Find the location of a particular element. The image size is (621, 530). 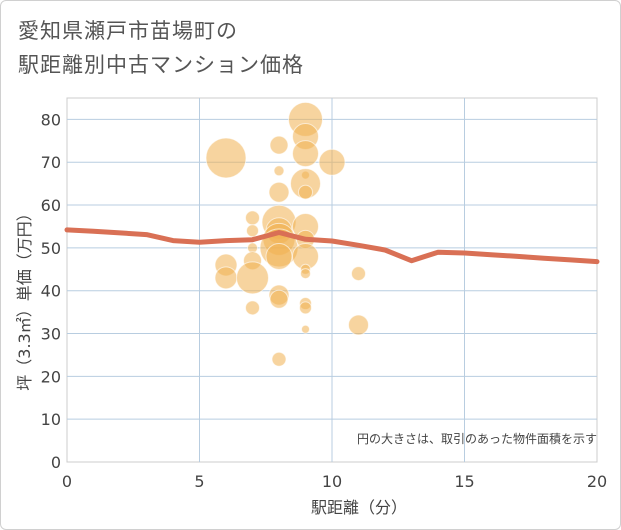

x-tick-label: 10 is located at coordinates (332, 481).